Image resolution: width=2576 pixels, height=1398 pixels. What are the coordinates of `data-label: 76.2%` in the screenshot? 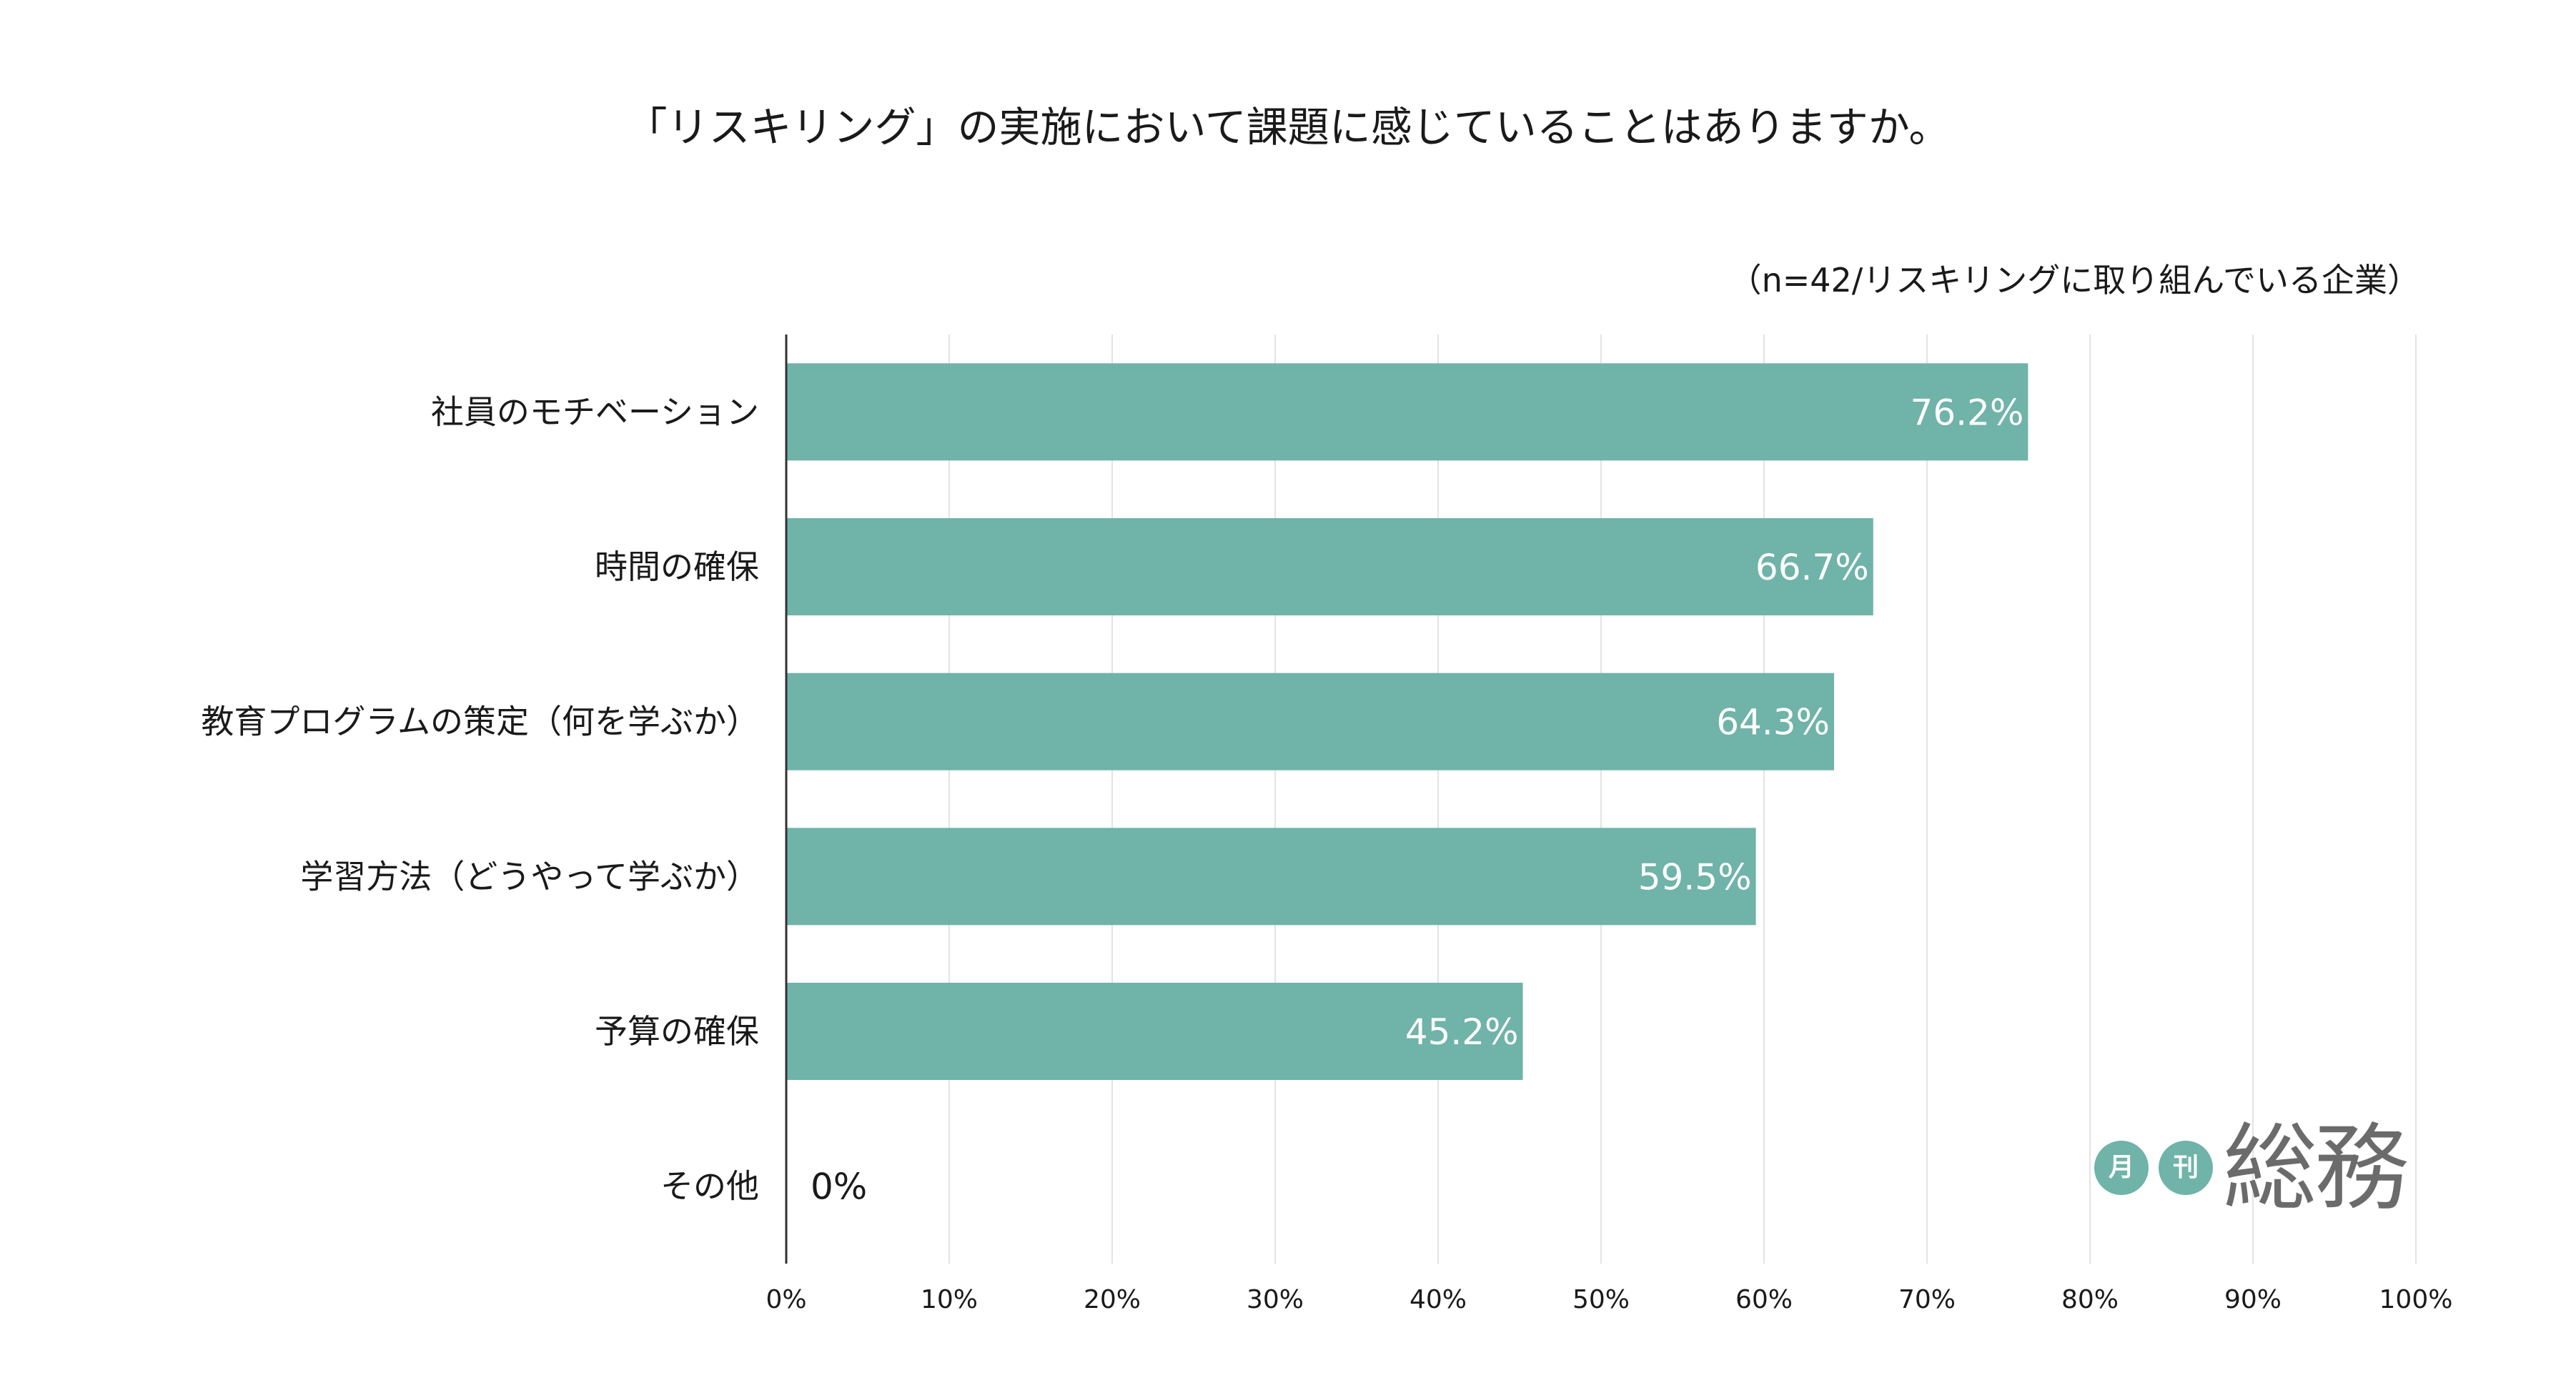 It's located at (1968, 412).